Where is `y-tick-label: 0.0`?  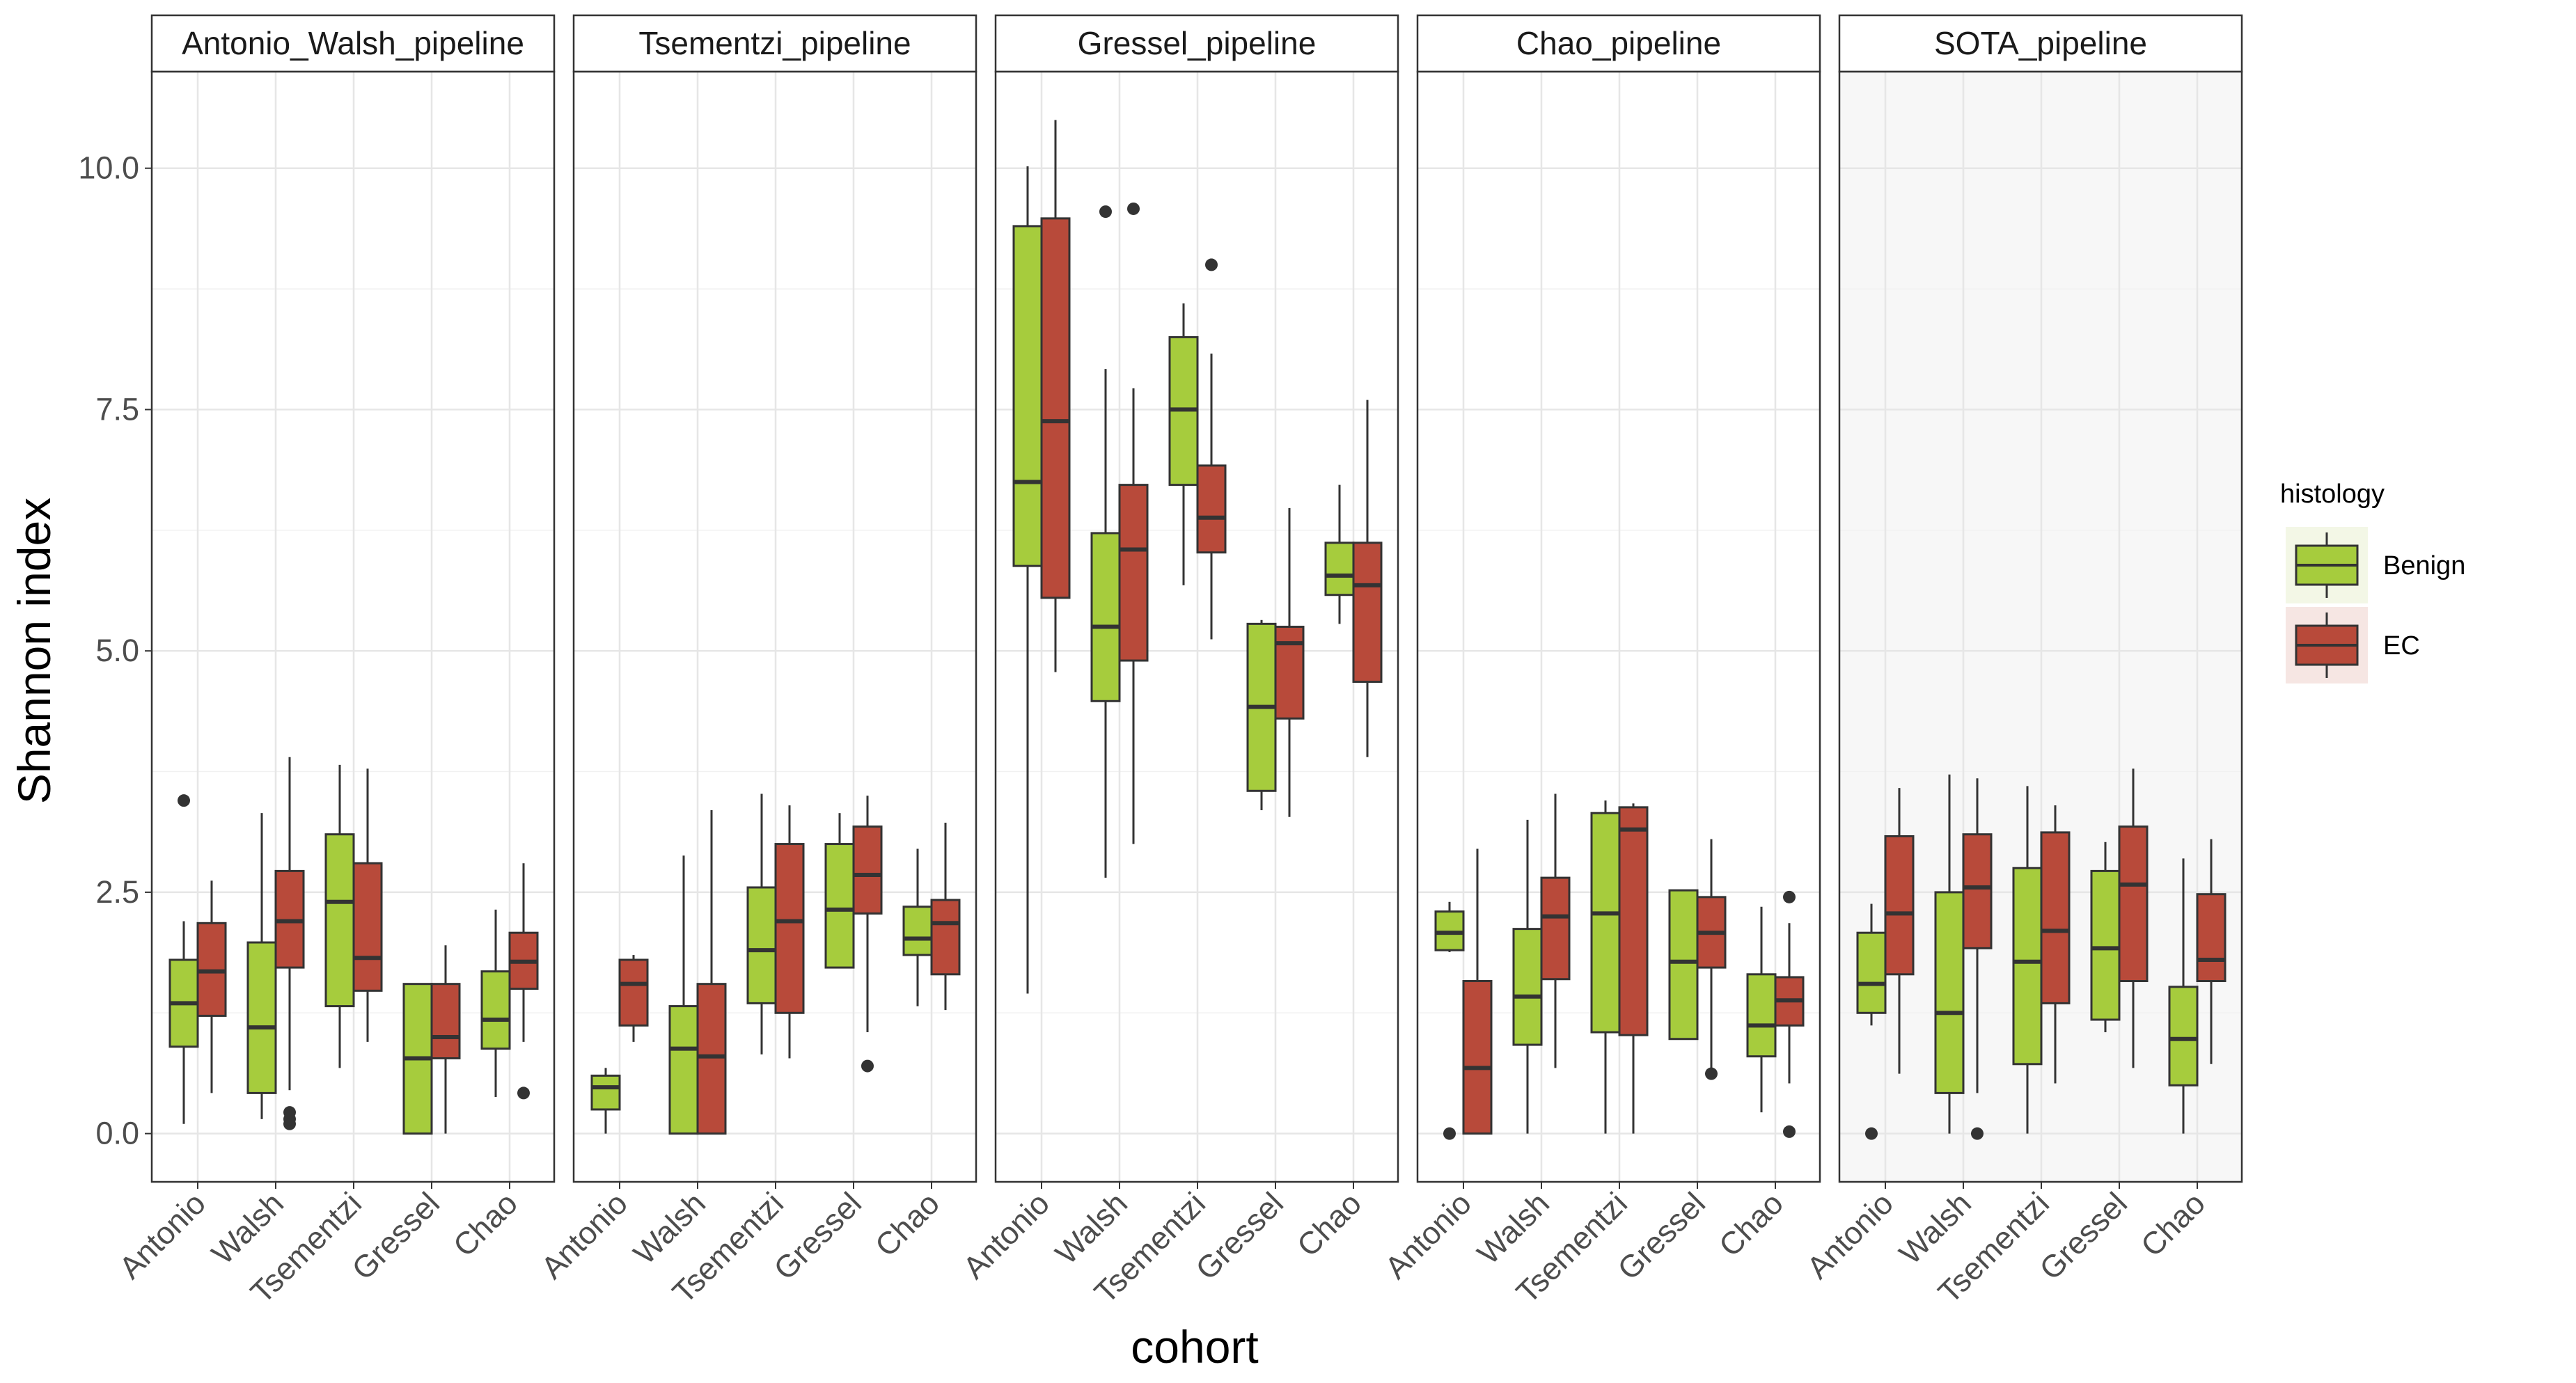
y-tick-label: 0.0 is located at coordinates (117, 1133).